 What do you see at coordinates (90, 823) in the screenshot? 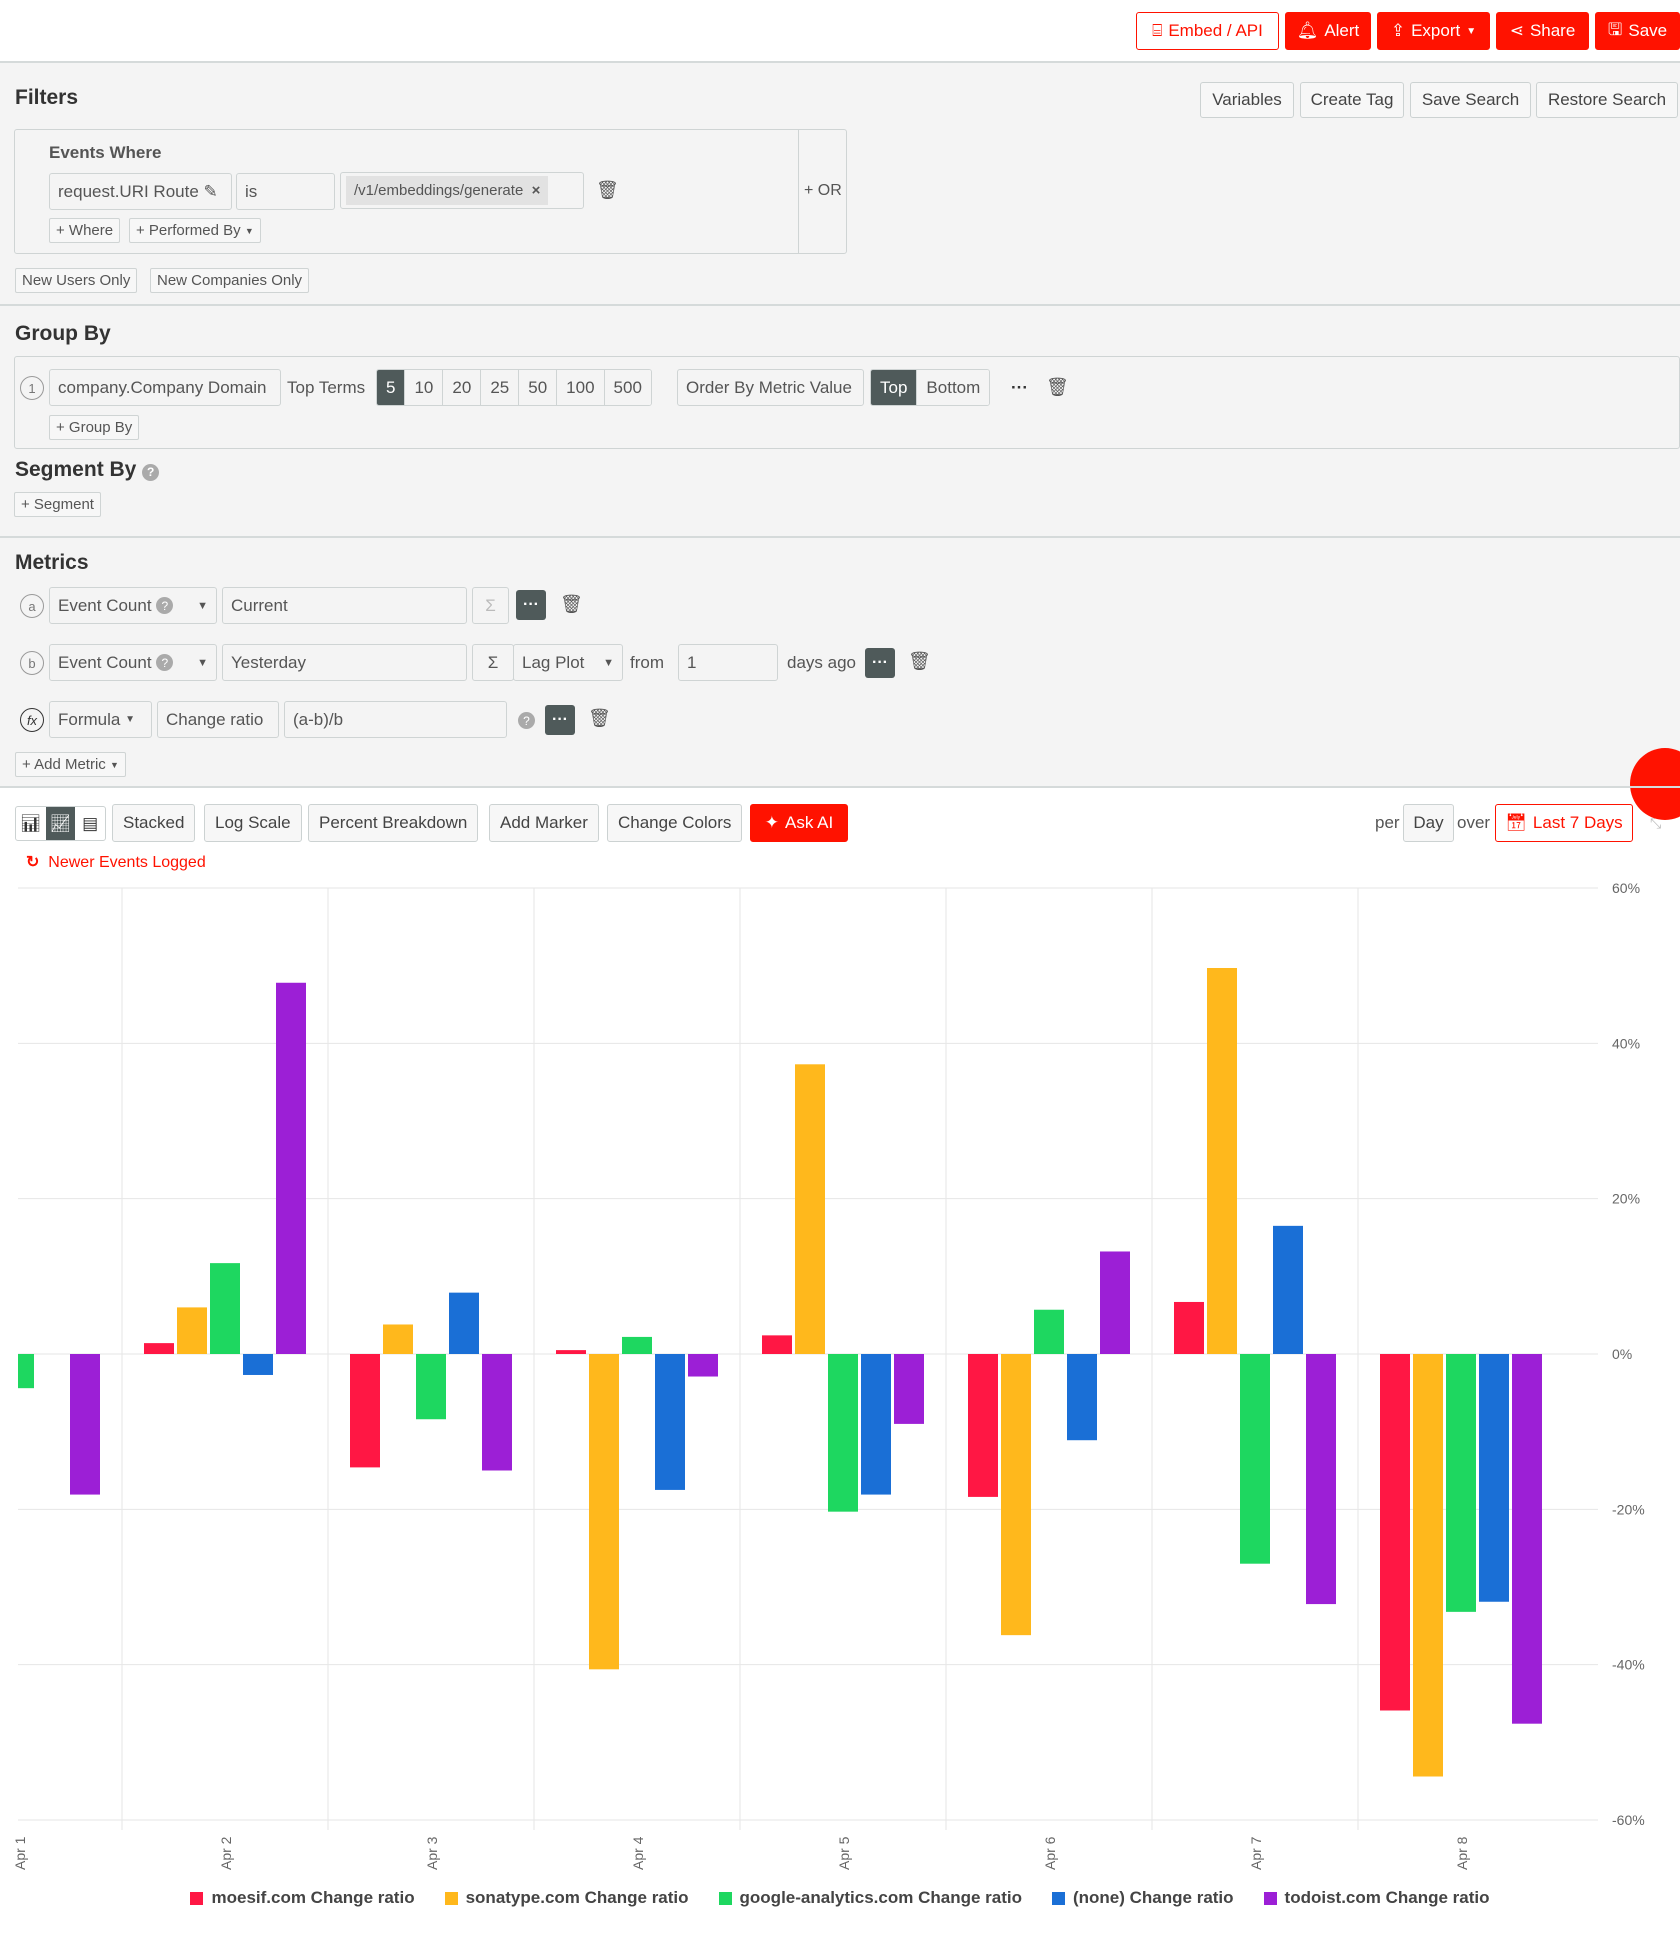
I see `table-icon: ▤` at bounding box center [90, 823].